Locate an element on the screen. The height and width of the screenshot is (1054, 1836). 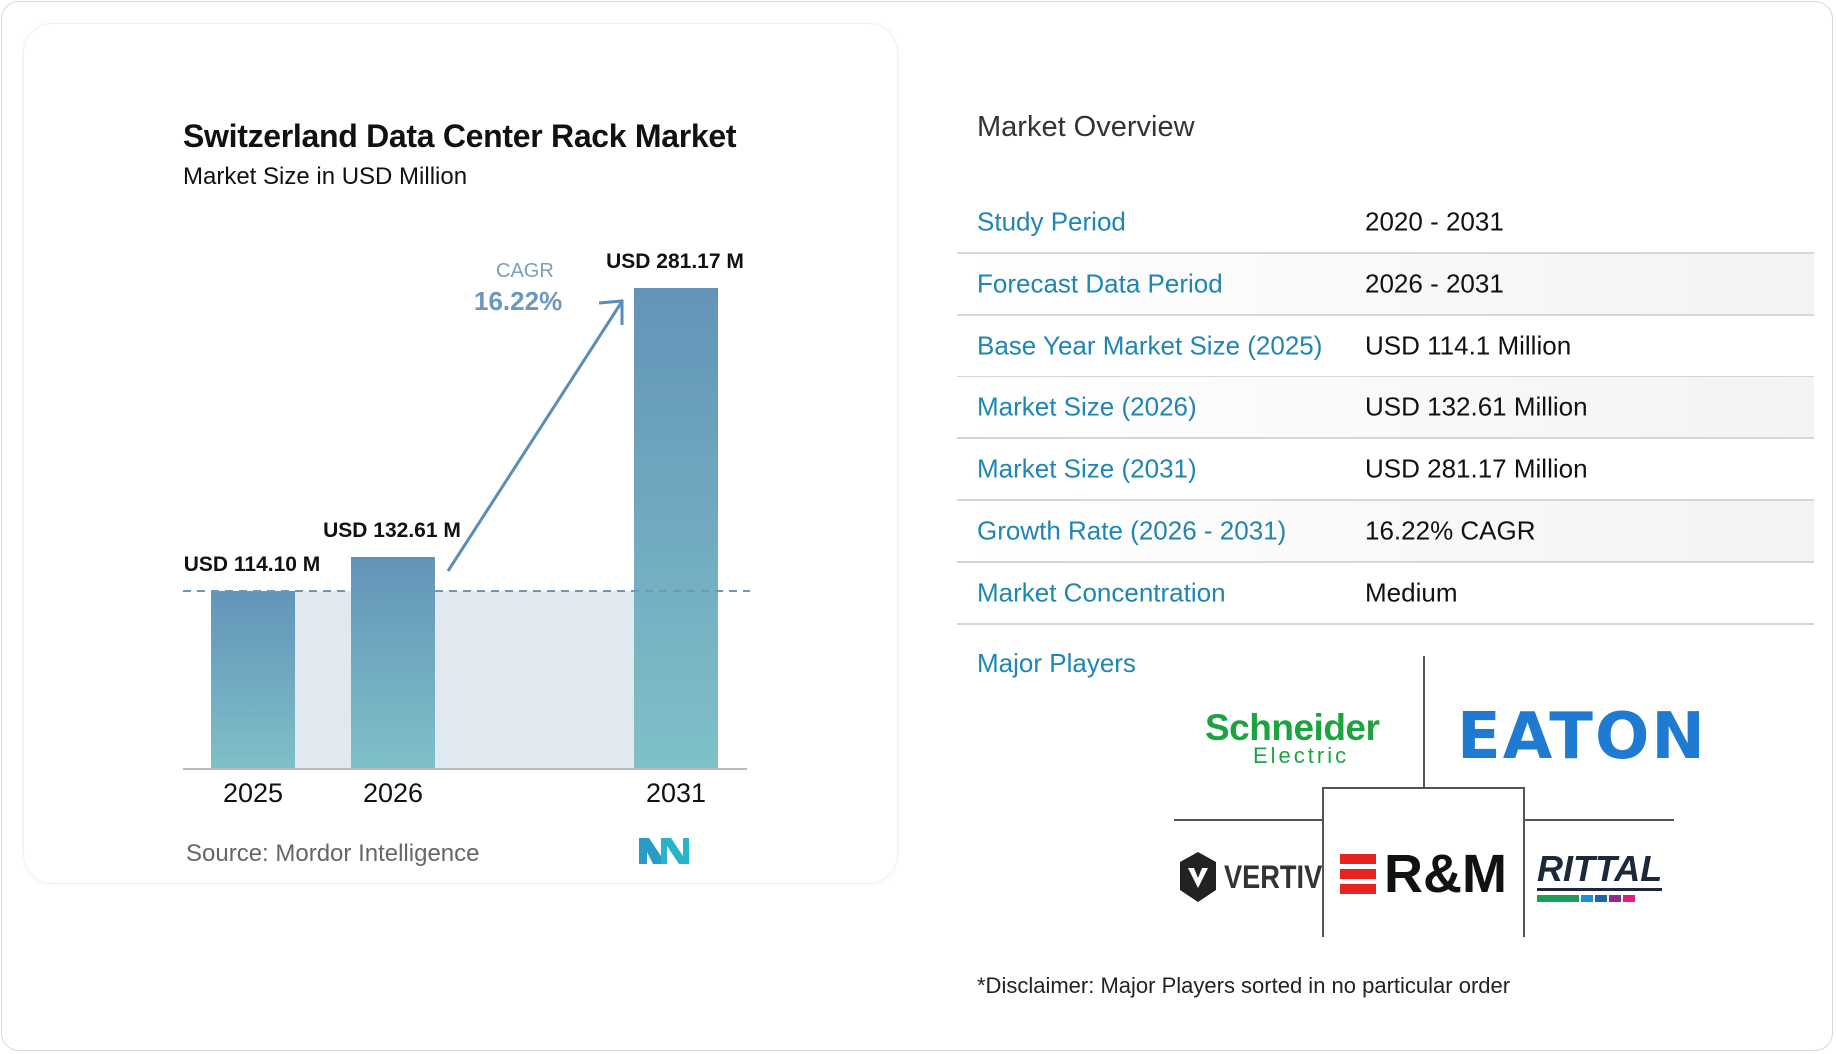
x-tick-label: 2026 is located at coordinates (393, 793).